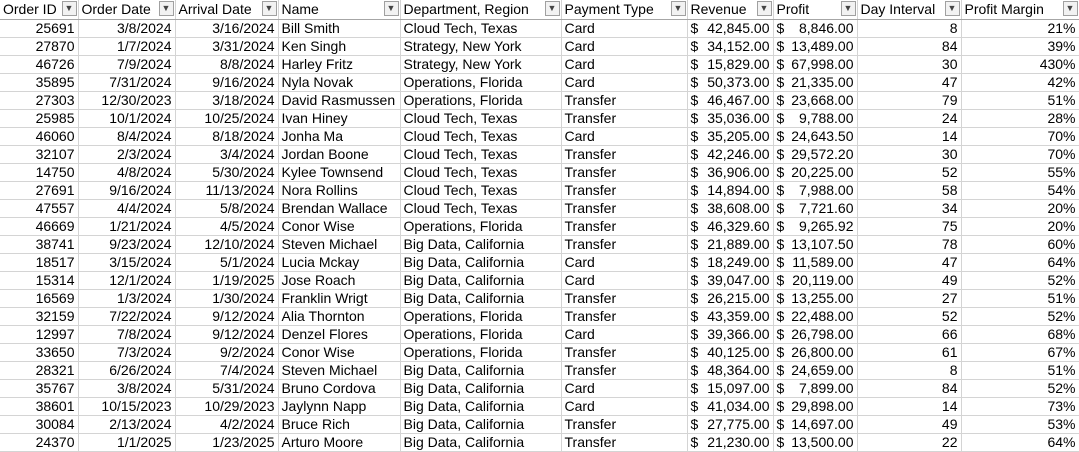  I want to click on revenue-cell: $15,829.00, so click(730, 64).